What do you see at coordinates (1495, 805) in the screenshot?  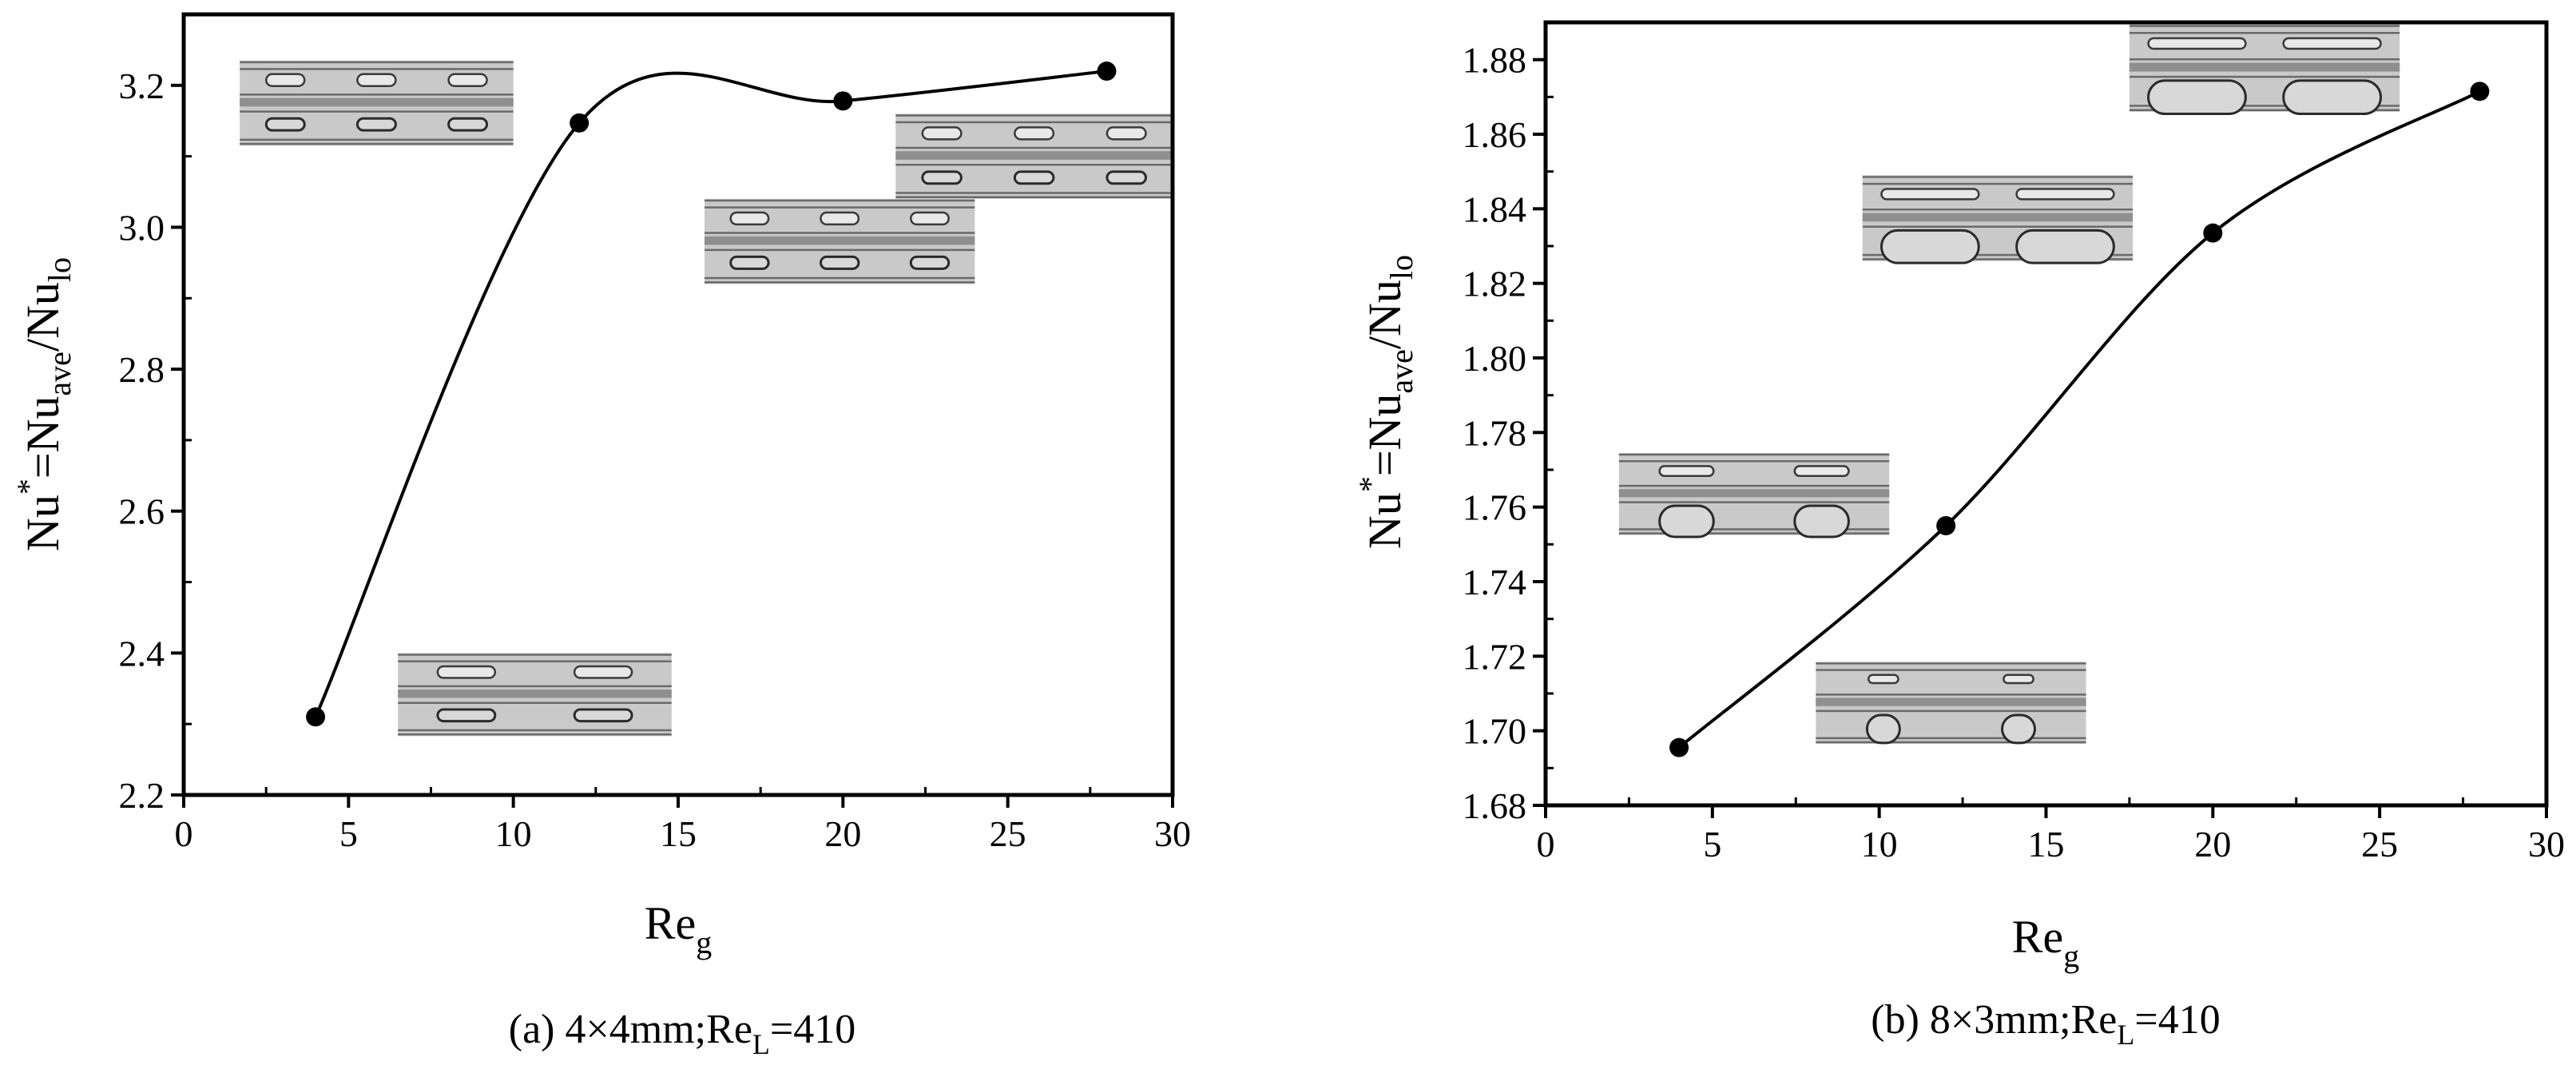 I see `y-tick-label: 1.68` at bounding box center [1495, 805].